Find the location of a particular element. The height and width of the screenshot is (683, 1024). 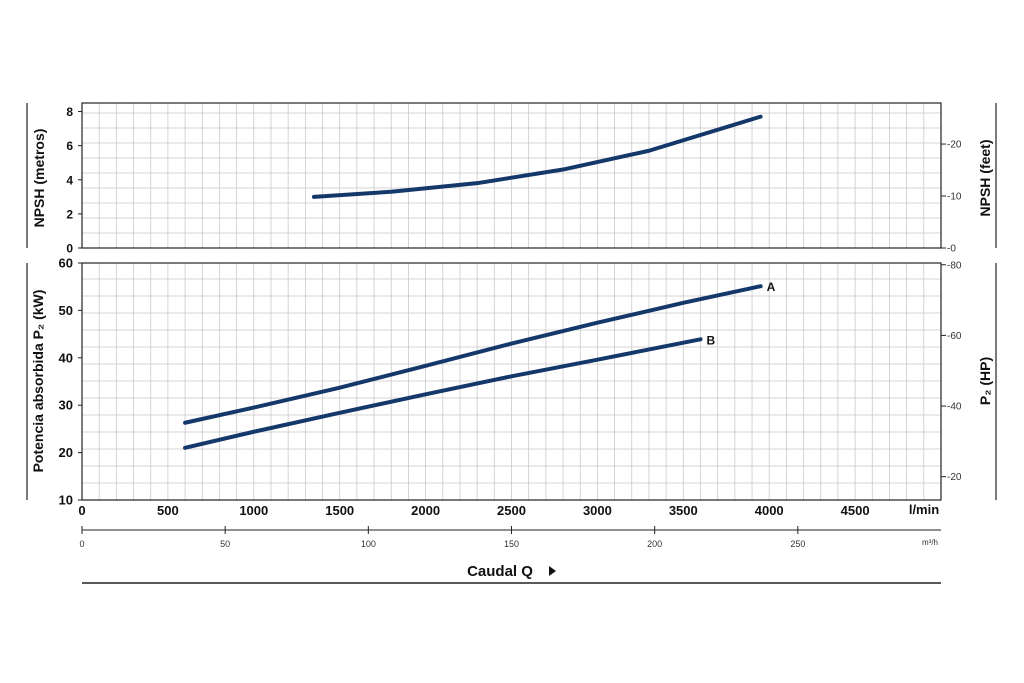

npsh-curves is located at coordinates (537, 156).